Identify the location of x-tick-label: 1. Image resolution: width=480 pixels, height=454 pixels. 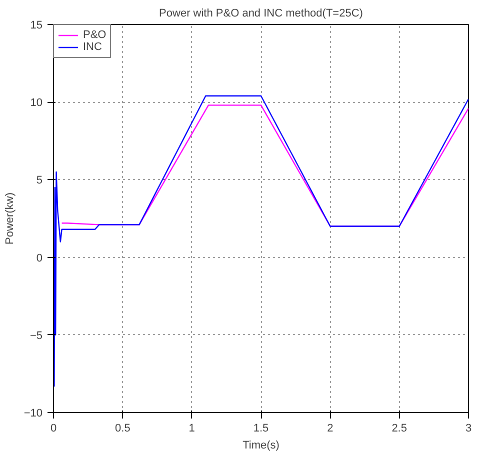
(191, 428).